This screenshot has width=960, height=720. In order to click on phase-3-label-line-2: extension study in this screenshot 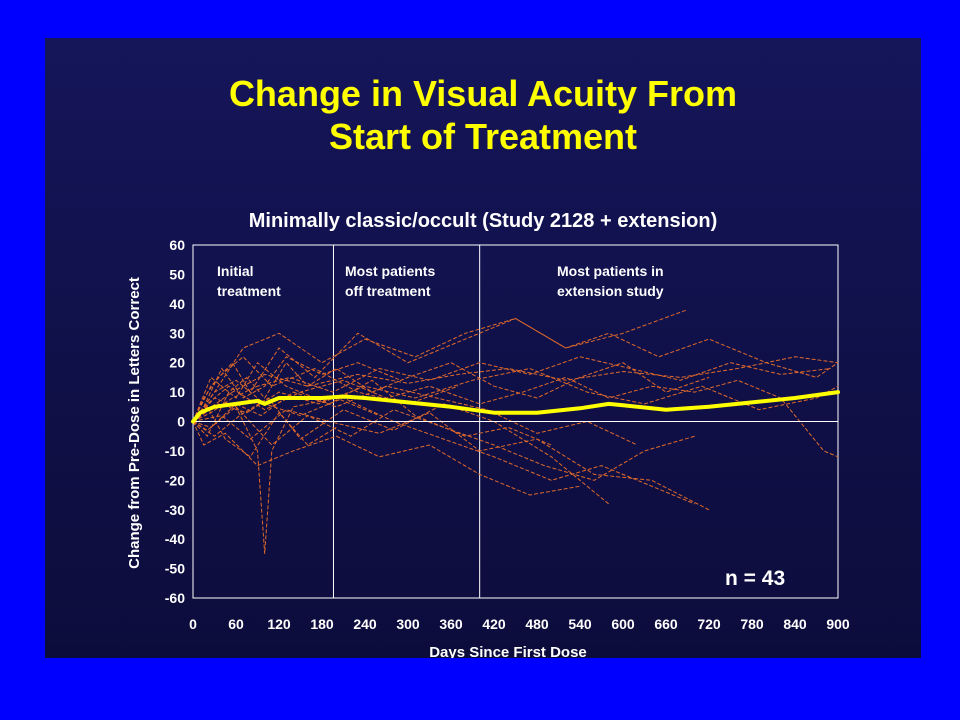, I will do `click(610, 291)`.